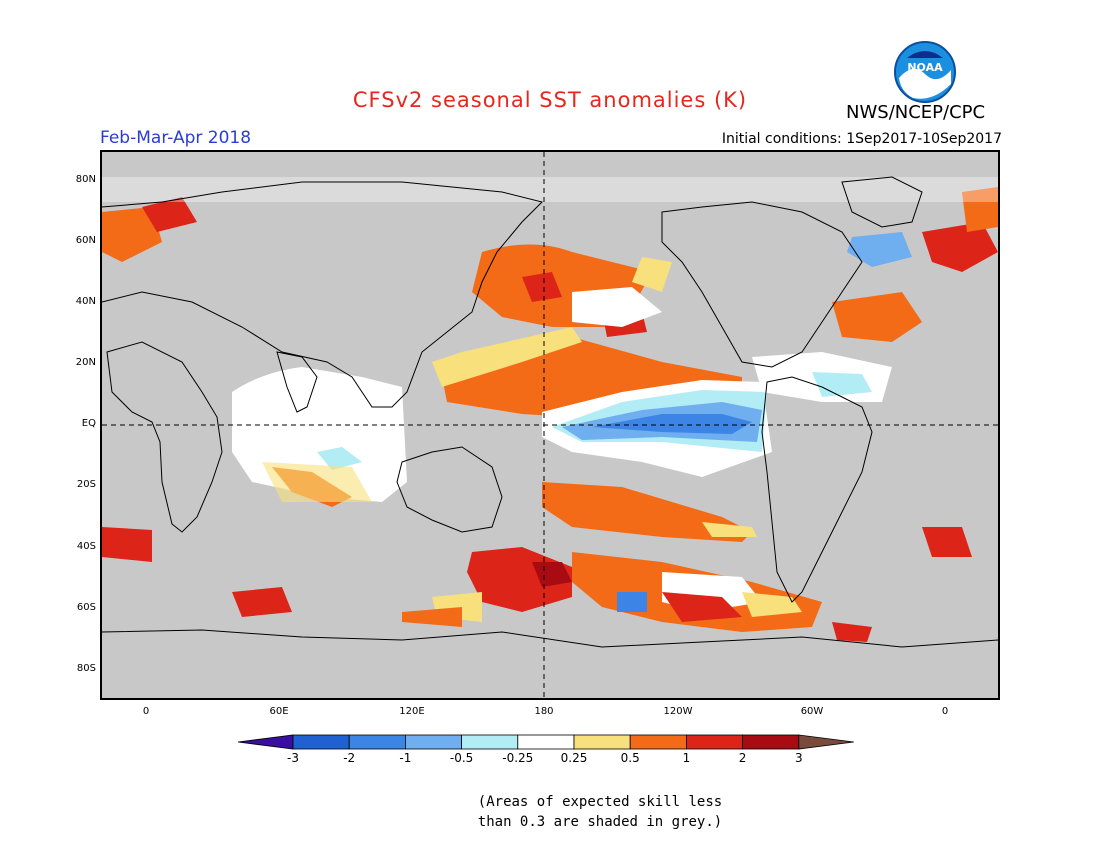 The image size is (1100, 850). Describe the element at coordinates (339, 458) in the screenshot. I see `indian-ocean-lightblue` at that location.